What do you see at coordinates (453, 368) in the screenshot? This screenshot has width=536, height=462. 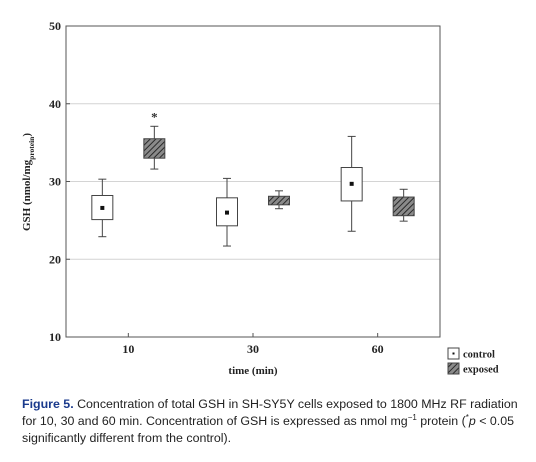 I see `legend-swatch-exposed` at bounding box center [453, 368].